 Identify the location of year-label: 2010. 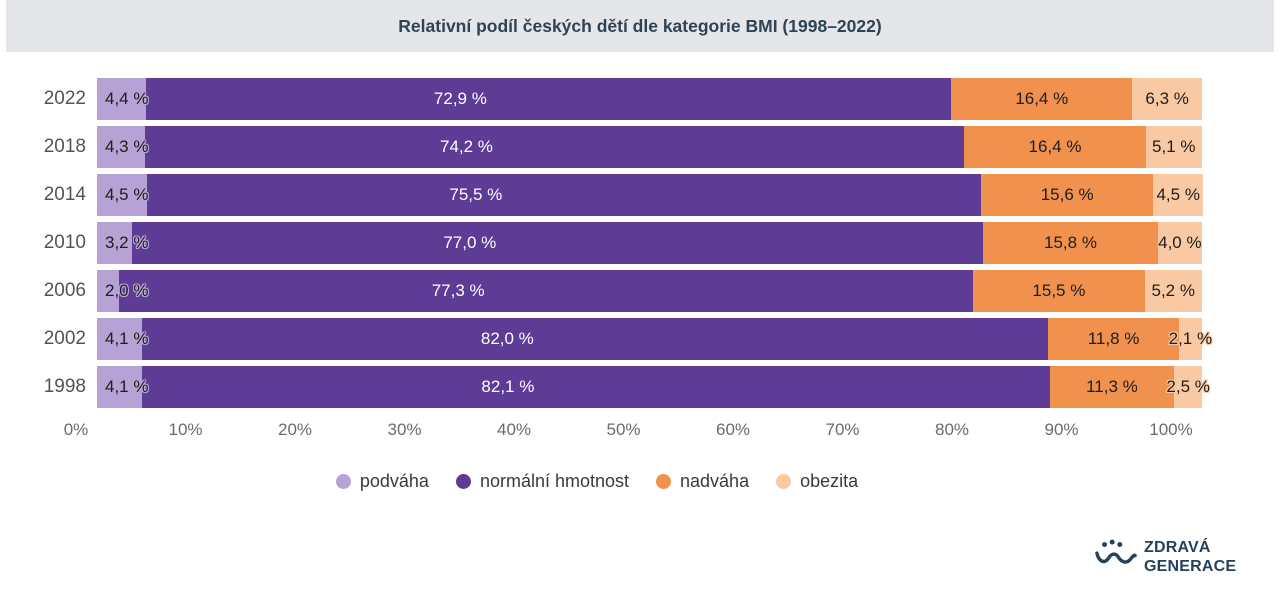
(64, 242).